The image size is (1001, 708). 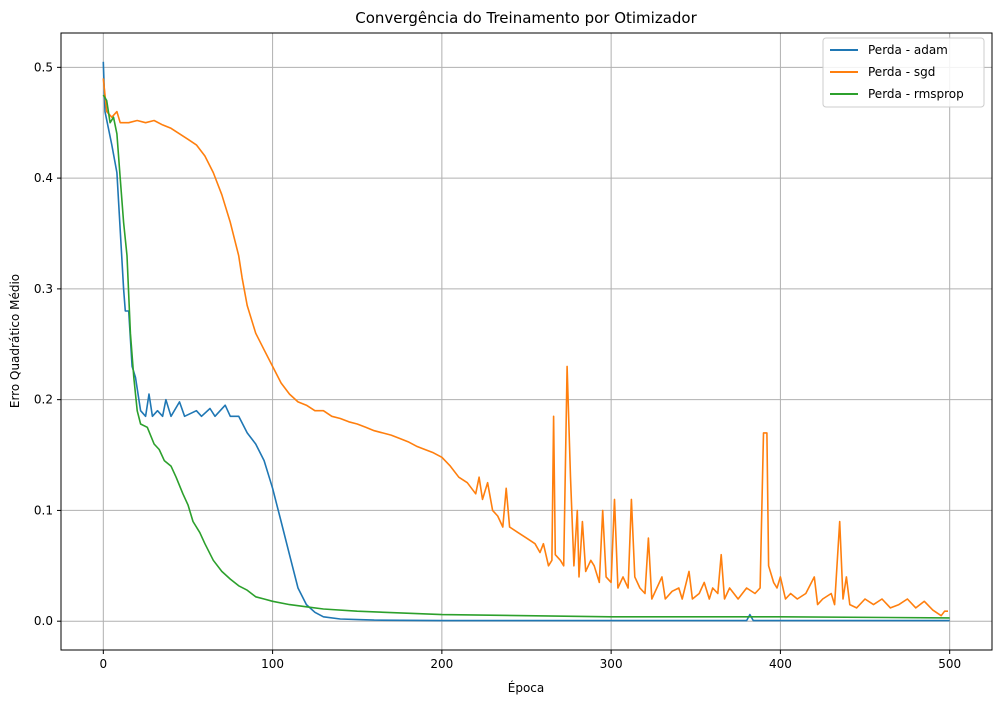 I want to click on legend-box, so click(x=903, y=72).